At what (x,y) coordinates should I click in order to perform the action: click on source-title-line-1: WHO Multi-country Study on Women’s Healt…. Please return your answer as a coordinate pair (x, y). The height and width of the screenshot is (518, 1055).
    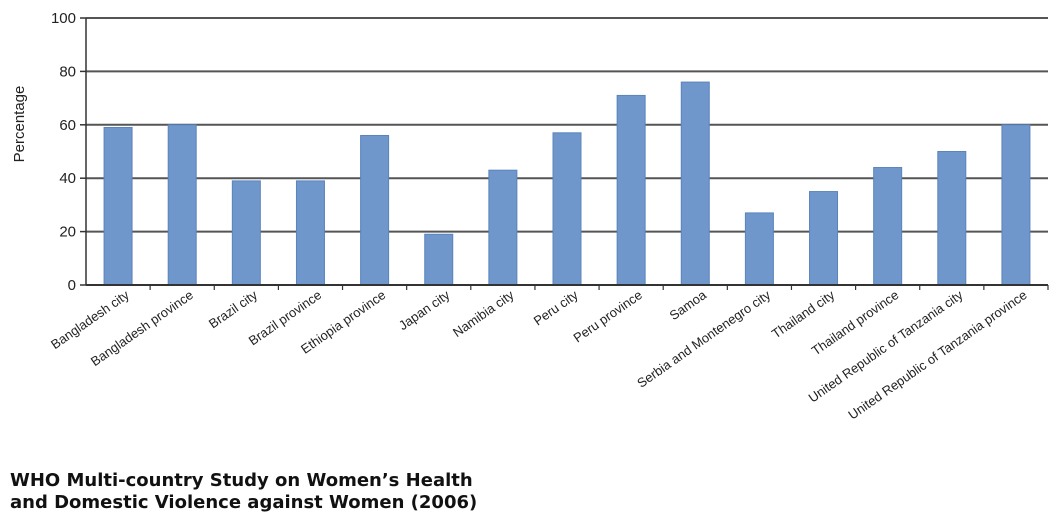
    Looking at the image, I should click on (241, 480).